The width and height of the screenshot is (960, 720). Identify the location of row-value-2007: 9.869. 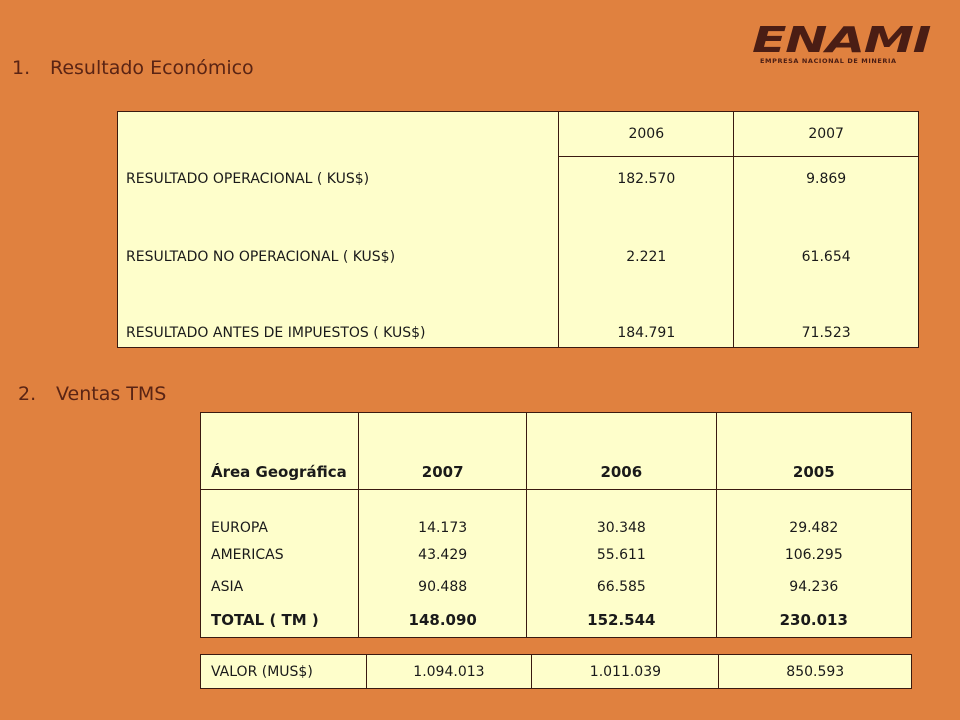
(826, 174).